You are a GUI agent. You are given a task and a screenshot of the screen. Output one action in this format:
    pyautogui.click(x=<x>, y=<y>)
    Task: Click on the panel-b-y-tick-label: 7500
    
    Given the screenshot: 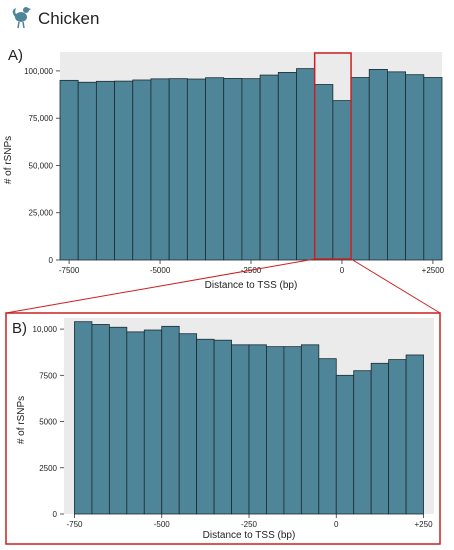 What is the action you would take?
    pyautogui.click(x=48, y=375)
    